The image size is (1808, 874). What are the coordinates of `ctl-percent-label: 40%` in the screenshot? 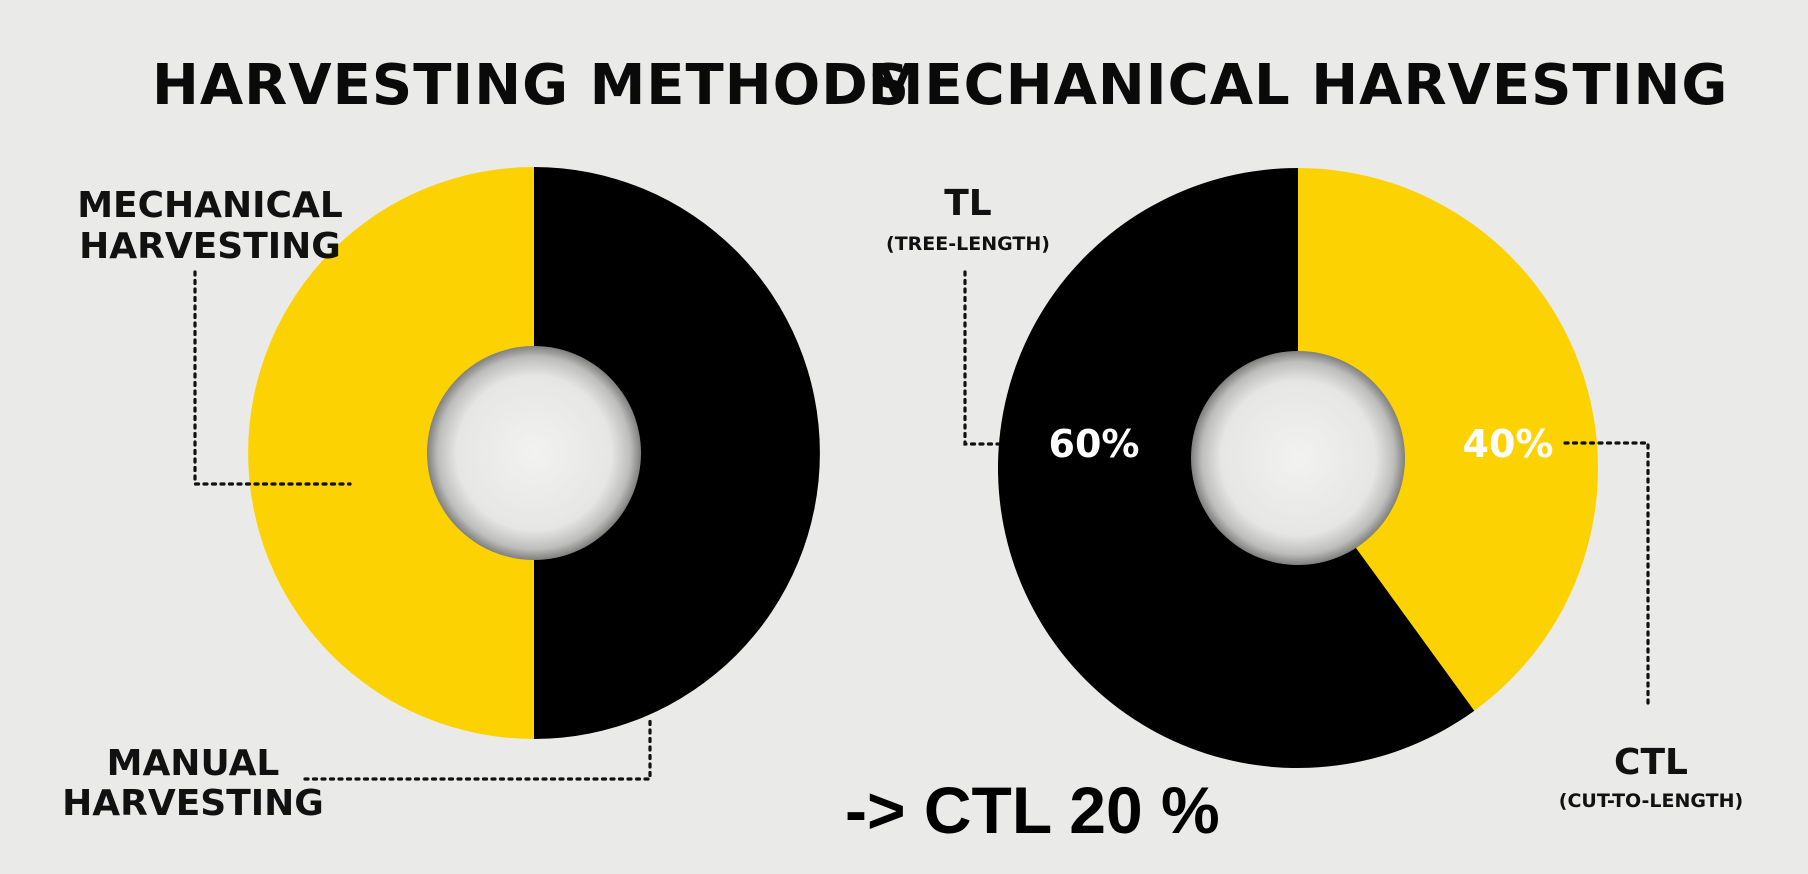 It's located at (1508, 444).